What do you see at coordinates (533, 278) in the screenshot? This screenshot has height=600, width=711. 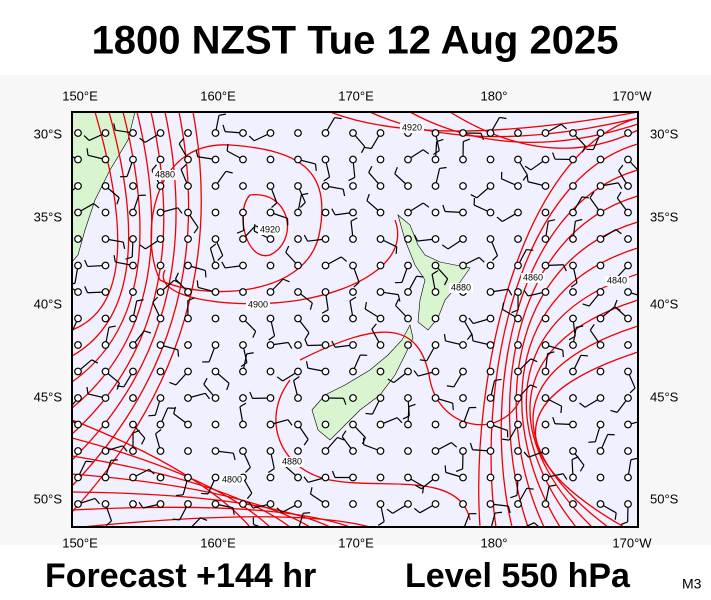 I see `contour-label-box` at bounding box center [533, 278].